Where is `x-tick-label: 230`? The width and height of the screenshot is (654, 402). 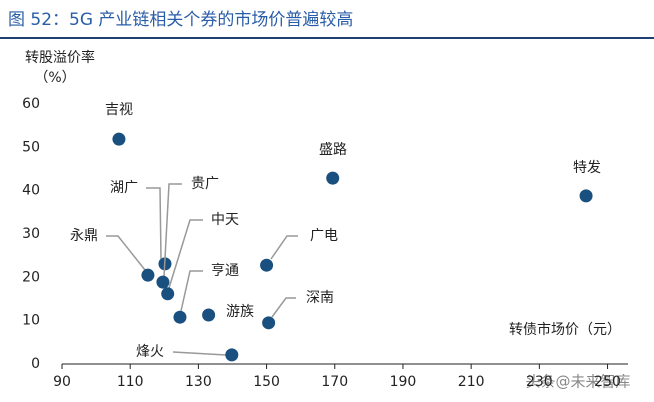 x-tick-label: 230 is located at coordinates (539, 382).